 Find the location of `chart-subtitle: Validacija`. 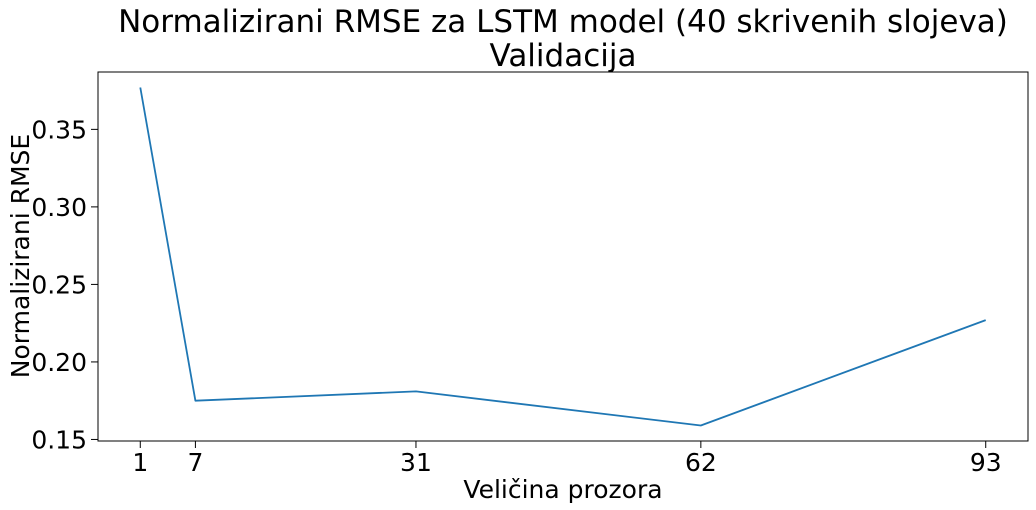

chart-subtitle: Validacija is located at coordinates (563, 56).